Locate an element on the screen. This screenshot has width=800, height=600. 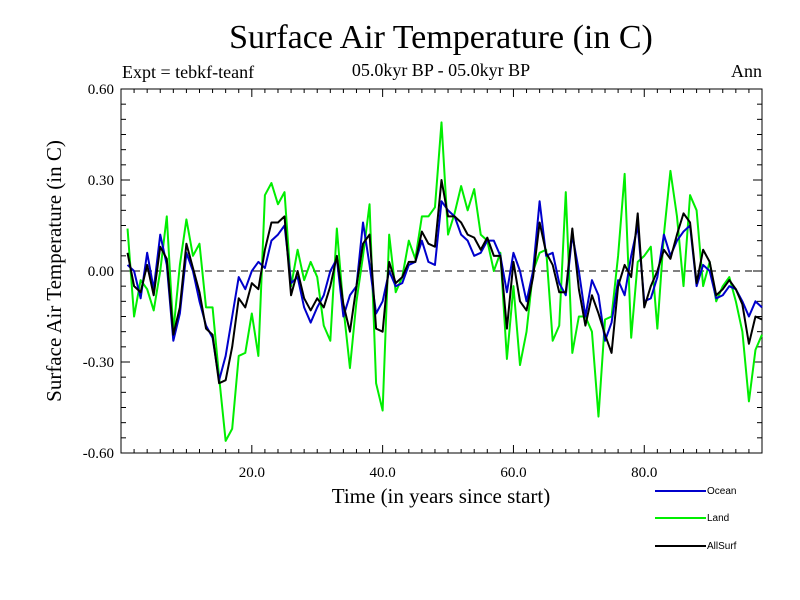
y-tick-label: 0.00 is located at coordinates (101, 272).